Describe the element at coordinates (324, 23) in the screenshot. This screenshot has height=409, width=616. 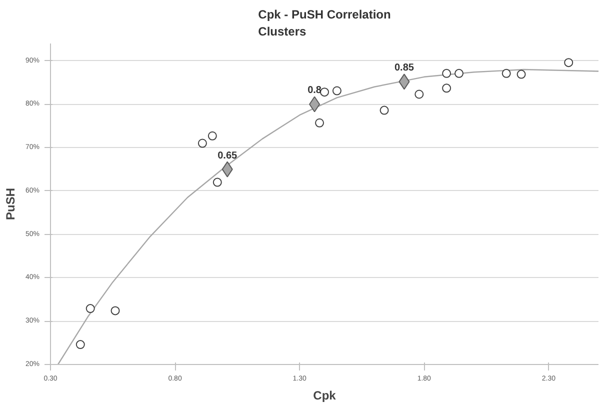
I see `chart-title: Cpk - PuSH Correlation Clusters` at that location.